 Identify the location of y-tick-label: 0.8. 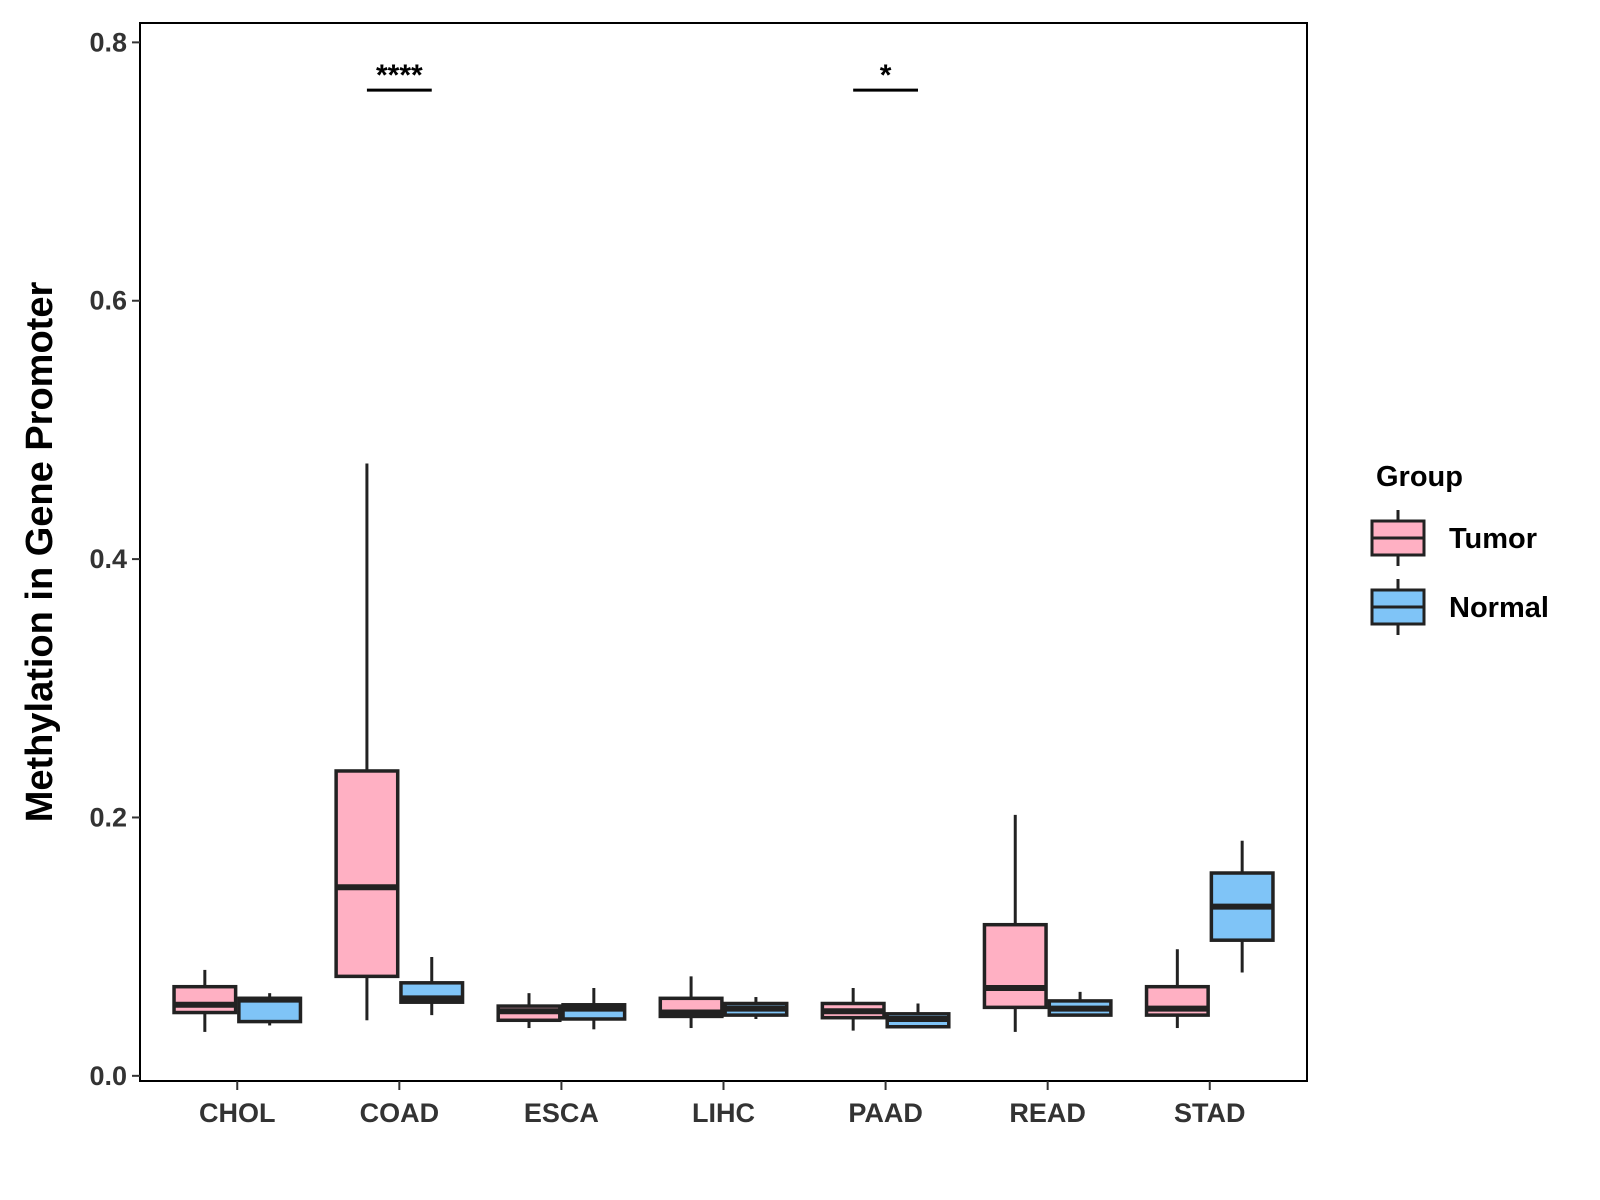
(108, 42).